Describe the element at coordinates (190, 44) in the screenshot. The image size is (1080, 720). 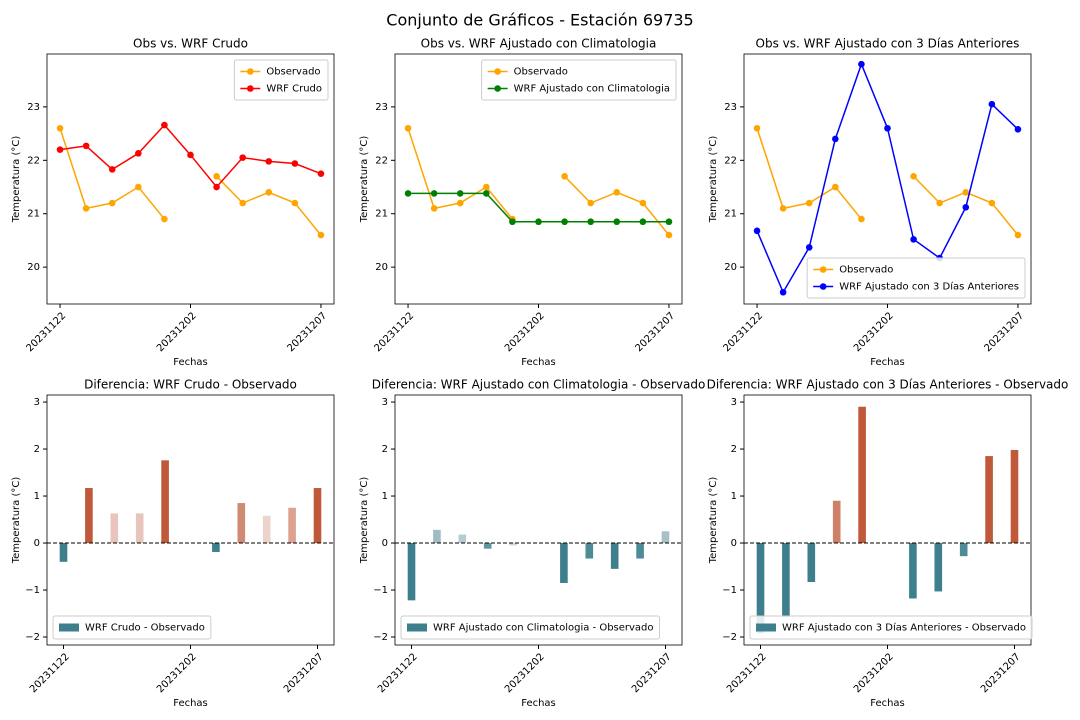
I see `subplot-title: Obs vs. WRF Crudo` at that location.